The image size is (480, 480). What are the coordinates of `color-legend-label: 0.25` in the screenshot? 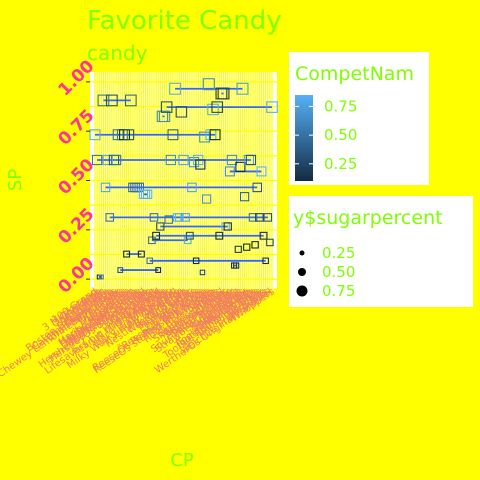 It's located at (340, 164).